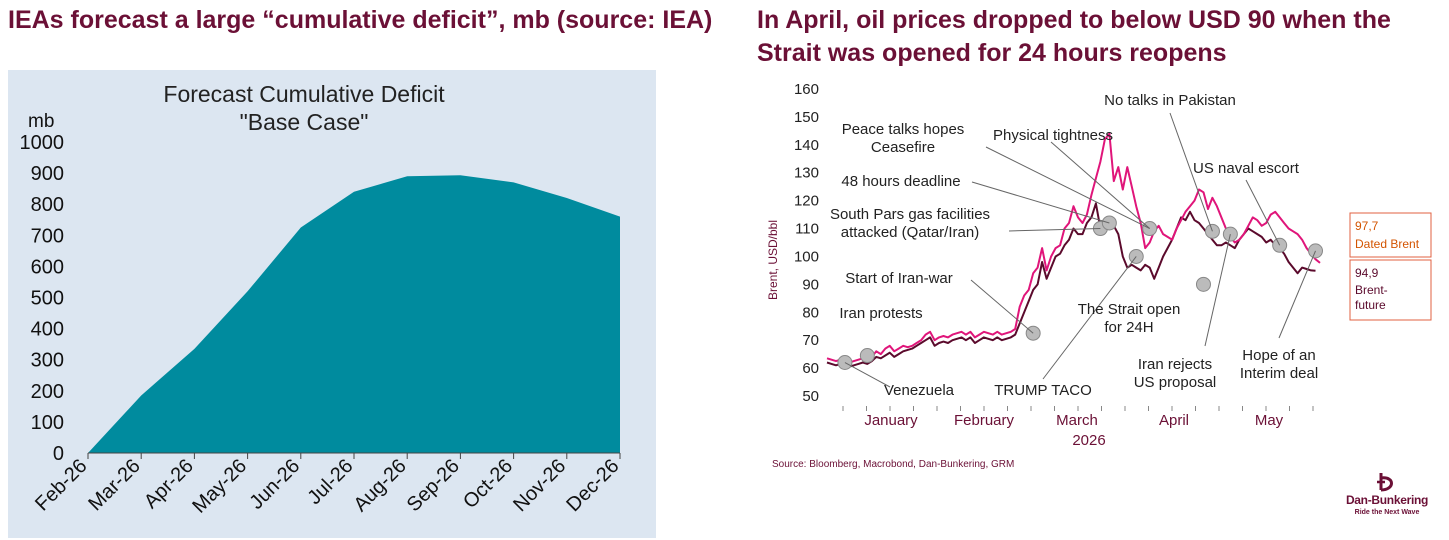  What do you see at coordinates (42, 143) in the screenshot?
I see `y-tick-label: 1000` at bounding box center [42, 143].